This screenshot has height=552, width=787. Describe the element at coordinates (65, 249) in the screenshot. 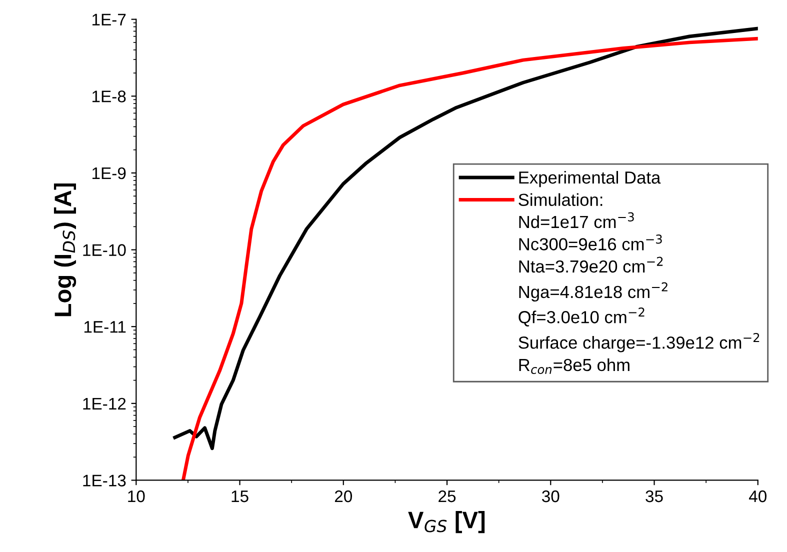

I see `y-axis-title: Log (I$_{DS}$) [A]` at that location.